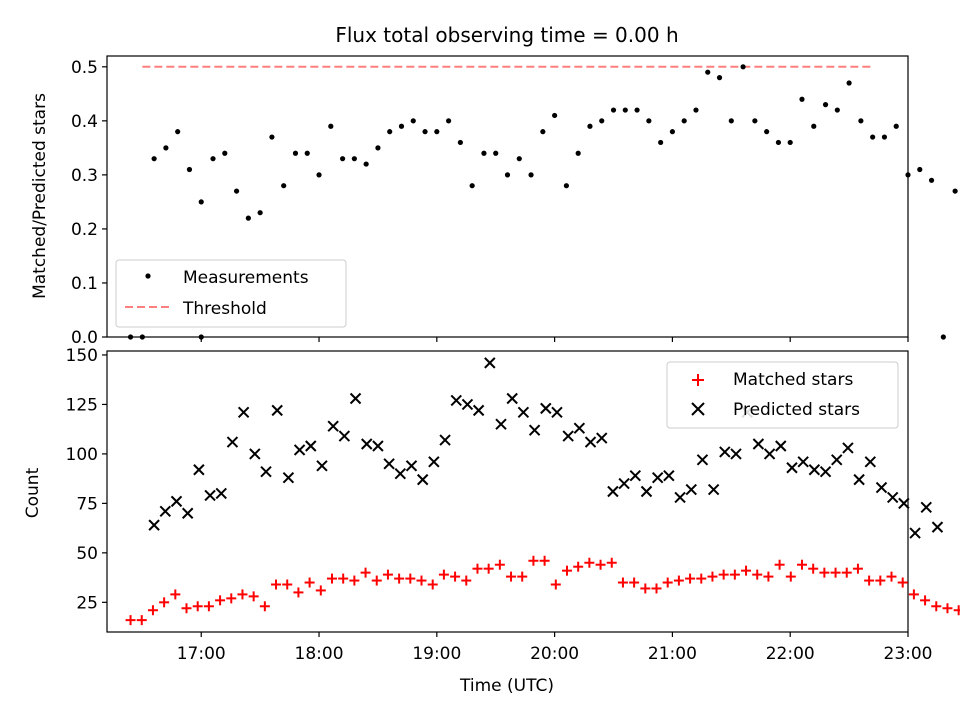 This screenshot has height=724, width=960. Describe the element at coordinates (908, 654) in the screenshot. I see `bottom-x-tick-label: 23:00` at that location.